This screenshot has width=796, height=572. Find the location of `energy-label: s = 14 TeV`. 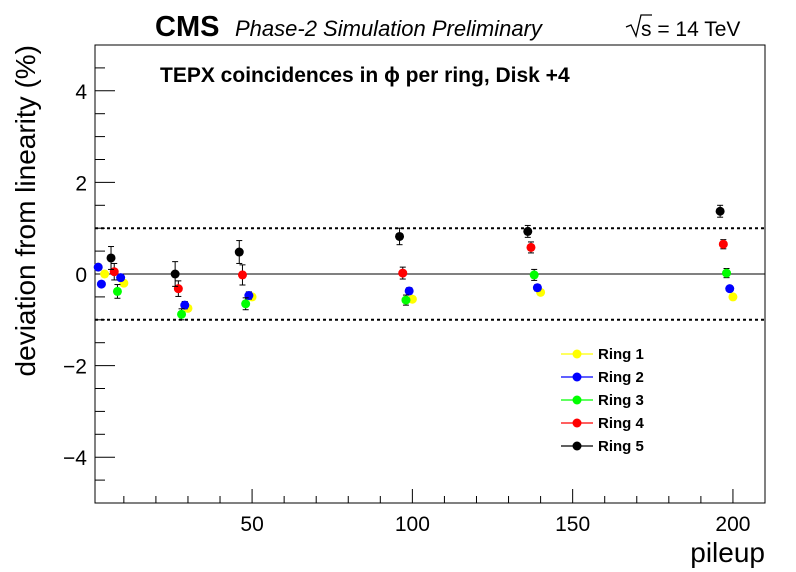

energy-label: s = 14 TeV is located at coordinates (682, 27).